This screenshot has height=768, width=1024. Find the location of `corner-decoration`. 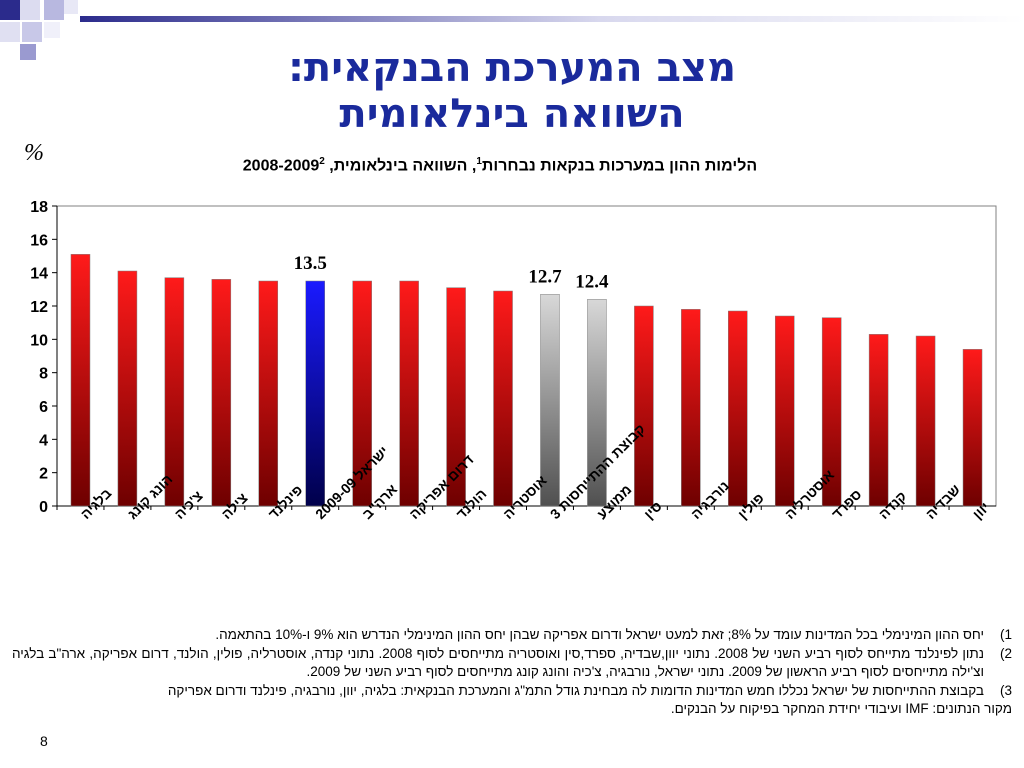

corner-decoration is located at coordinates (40, 30).